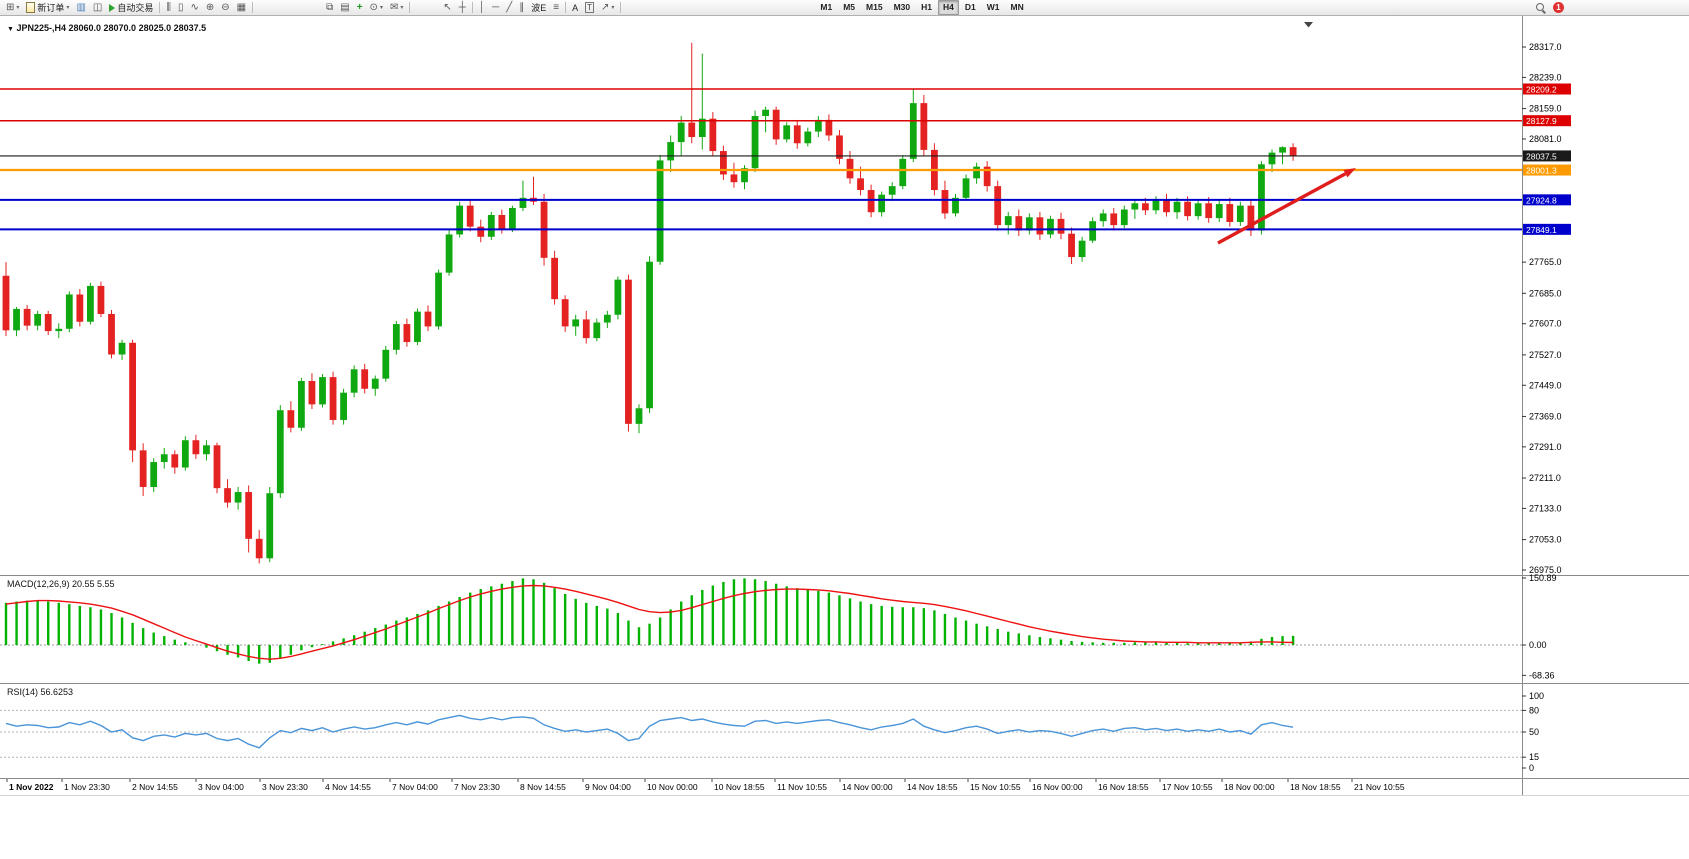 This screenshot has height=859, width=1689. Describe the element at coordinates (1542, 675) in the screenshot. I see `svg-text: -68.36` at that location.